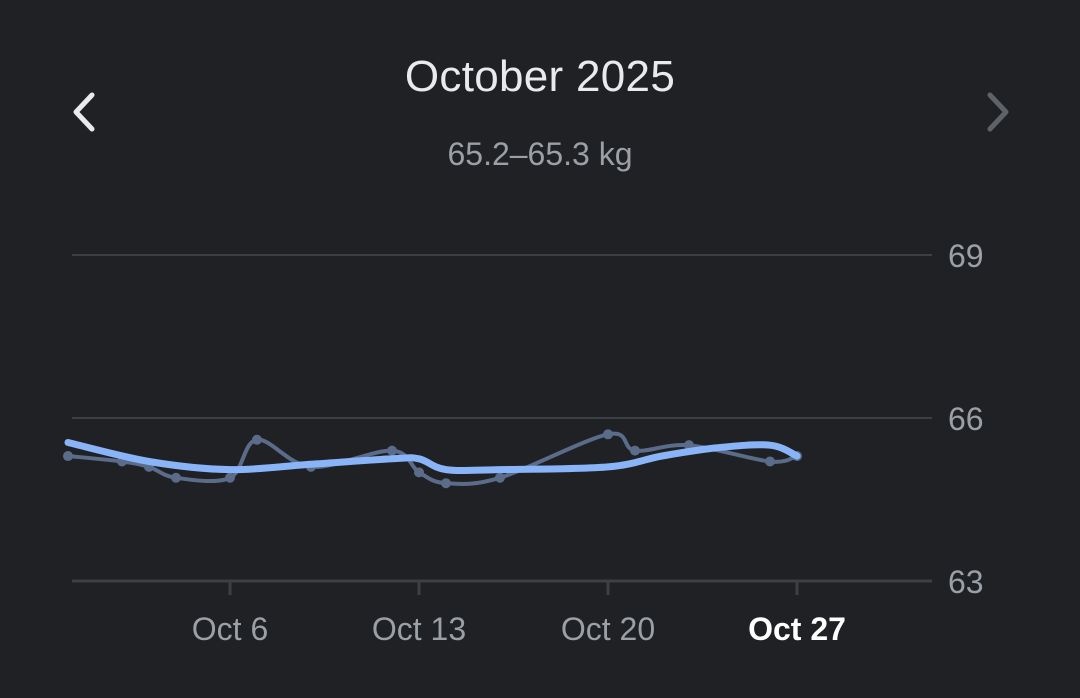 The width and height of the screenshot is (1080, 698). Describe the element at coordinates (540, 154) in the screenshot. I see `weight-range-subtitle: 65.2–65.3 kg` at that location.